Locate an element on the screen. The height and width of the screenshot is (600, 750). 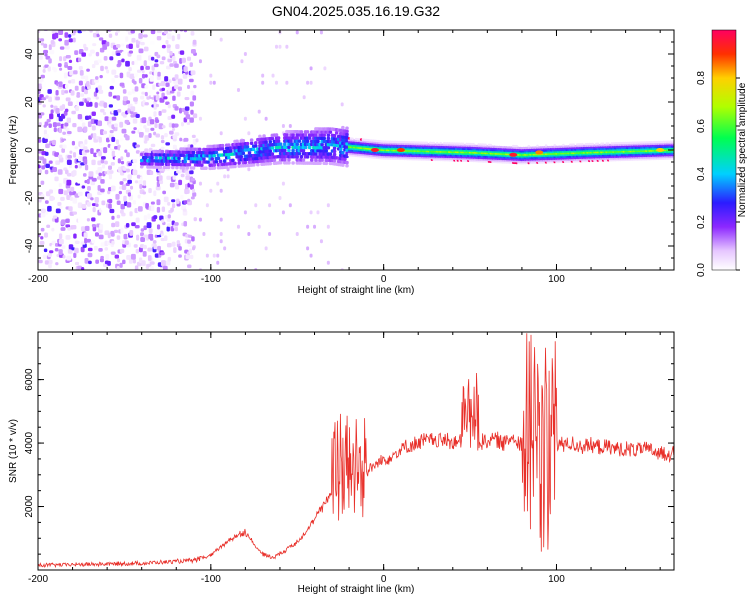
y-tick-label: 20 is located at coordinates (29, 102).